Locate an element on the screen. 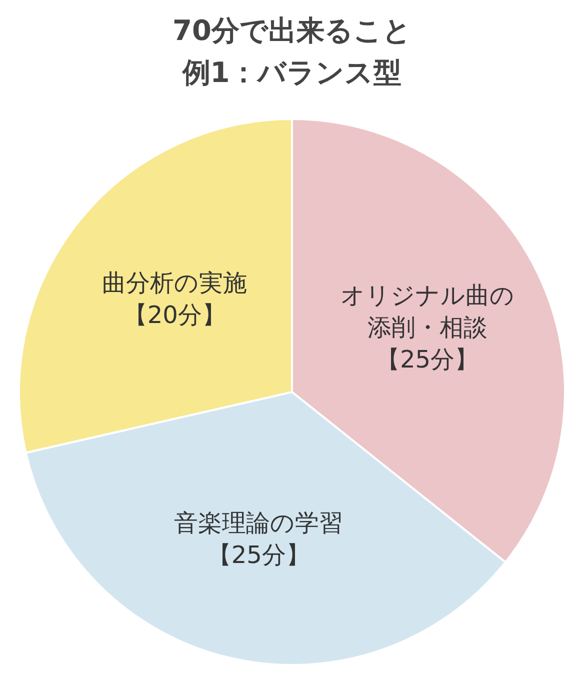 This screenshot has height=680, width=585. chart-title: 70分で出来ること is located at coordinates (292, 30).